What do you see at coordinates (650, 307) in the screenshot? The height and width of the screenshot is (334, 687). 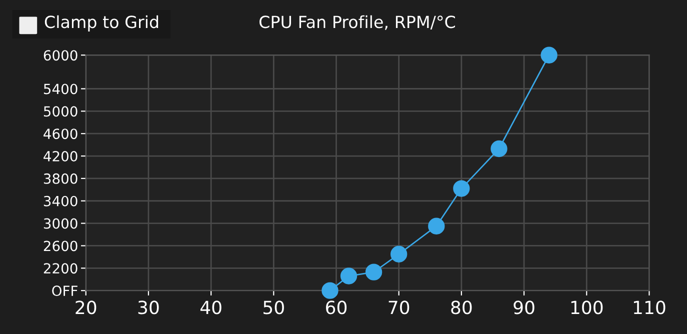 I see `x-tick-label: 110` at bounding box center [650, 307].